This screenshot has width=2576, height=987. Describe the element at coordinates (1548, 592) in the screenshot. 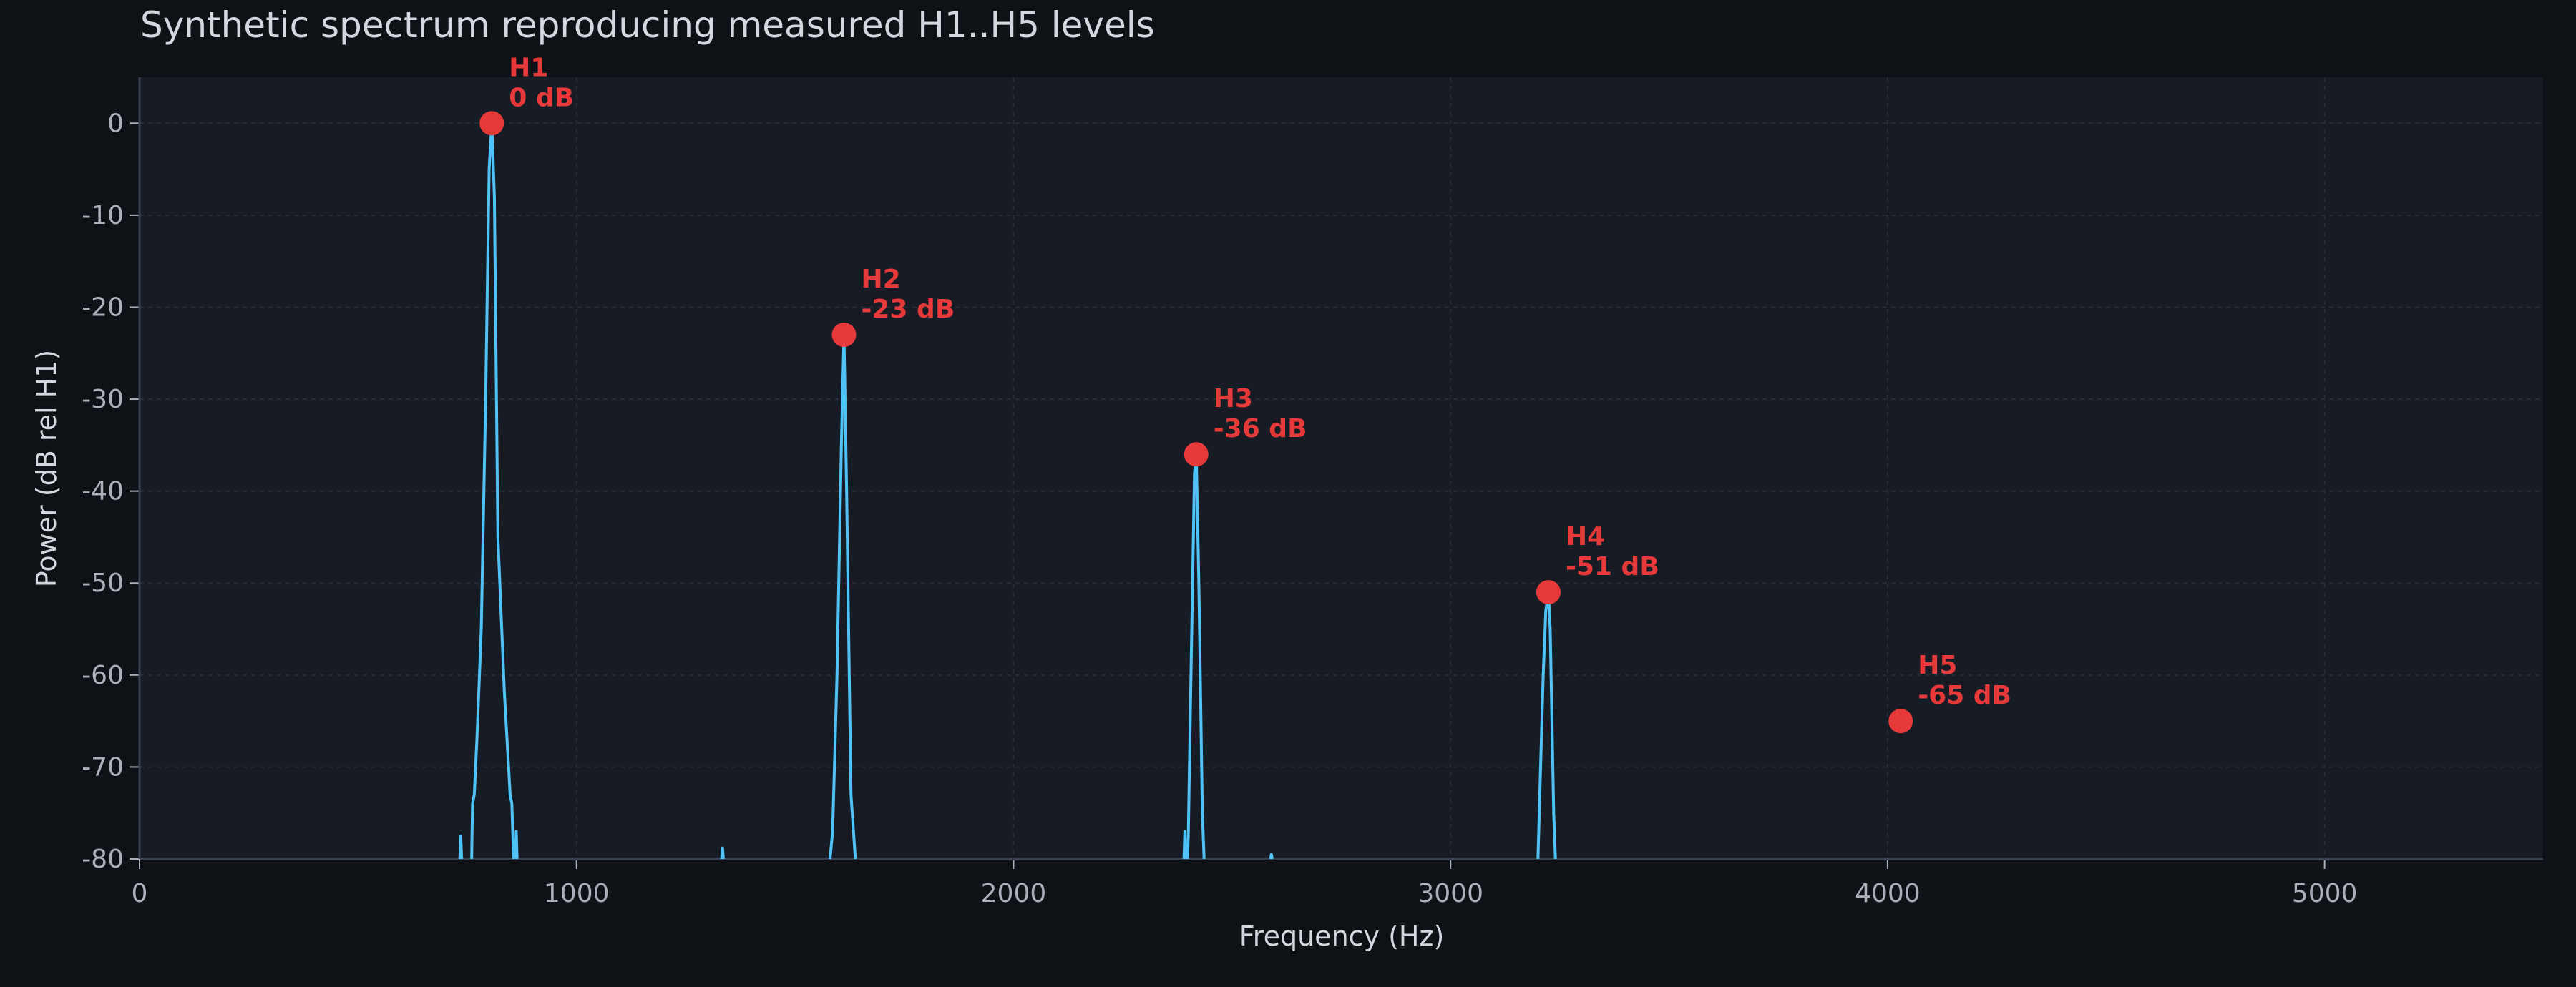

I see `harmonic-marker-h4` at that location.